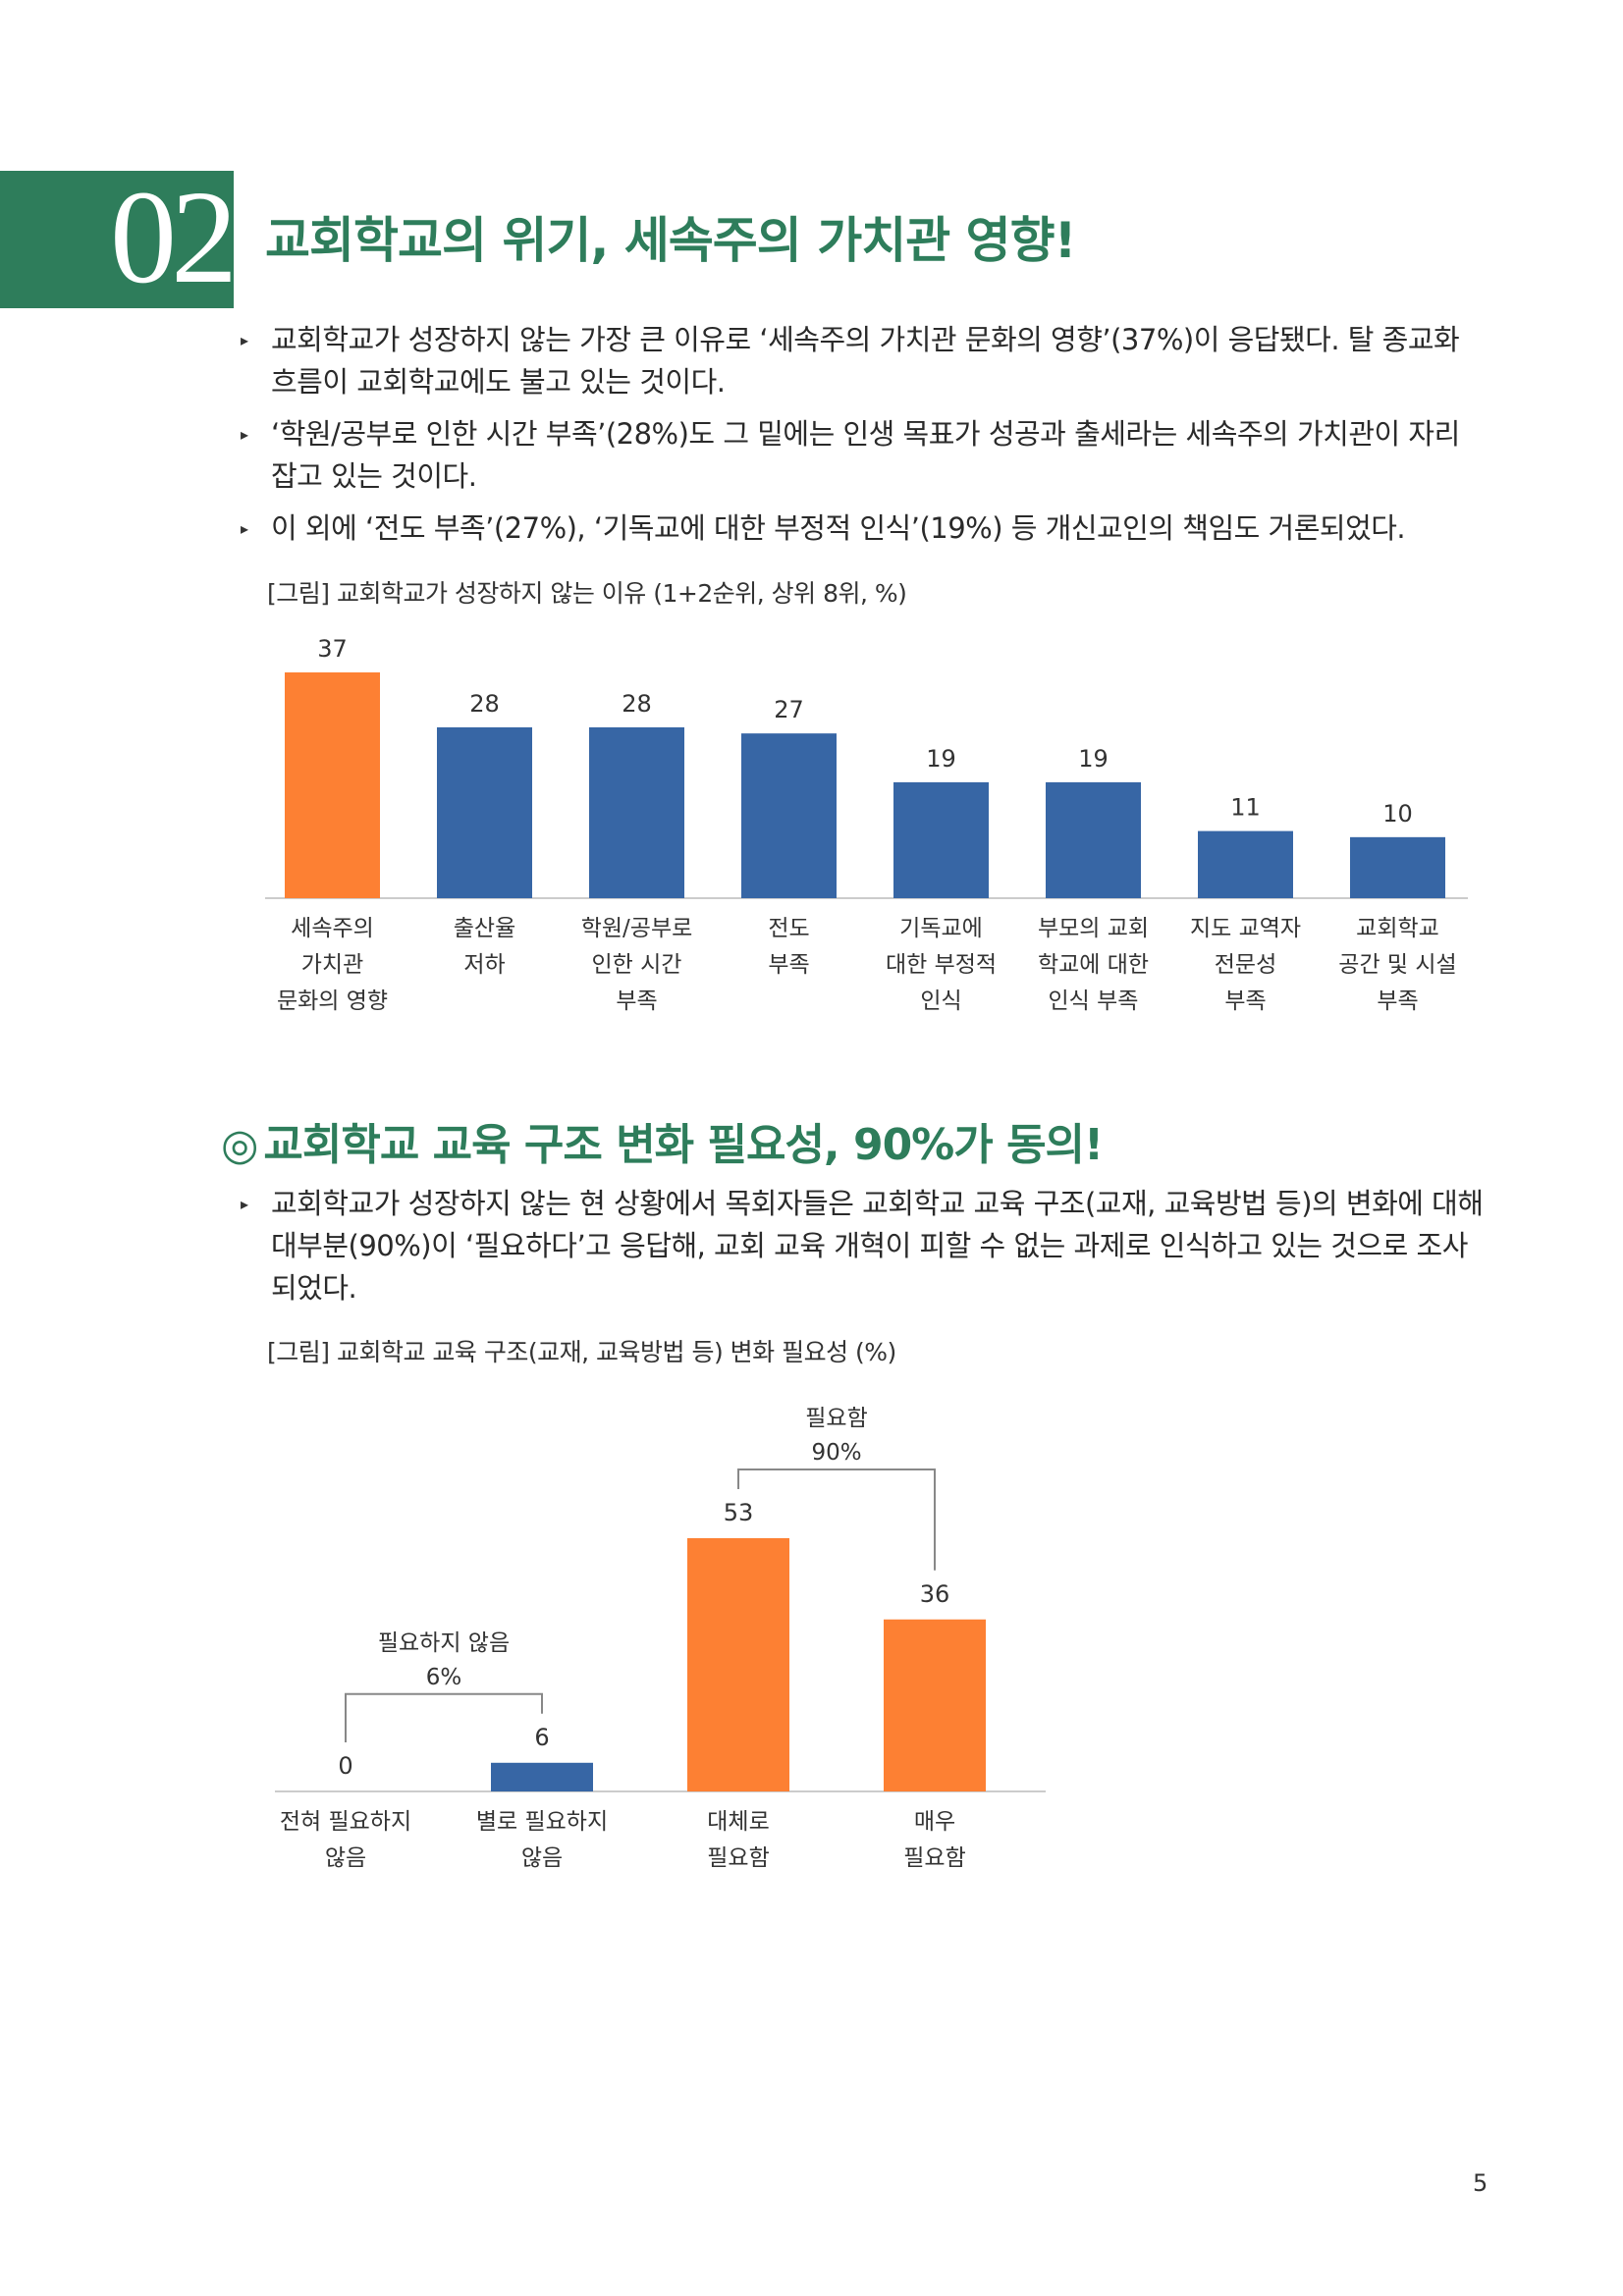 This screenshot has height=2296, width=1623. What do you see at coordinates (1398, 928) in the screenshot?
I see `category-label: 교회학교` at bounding box center [1398, 928].